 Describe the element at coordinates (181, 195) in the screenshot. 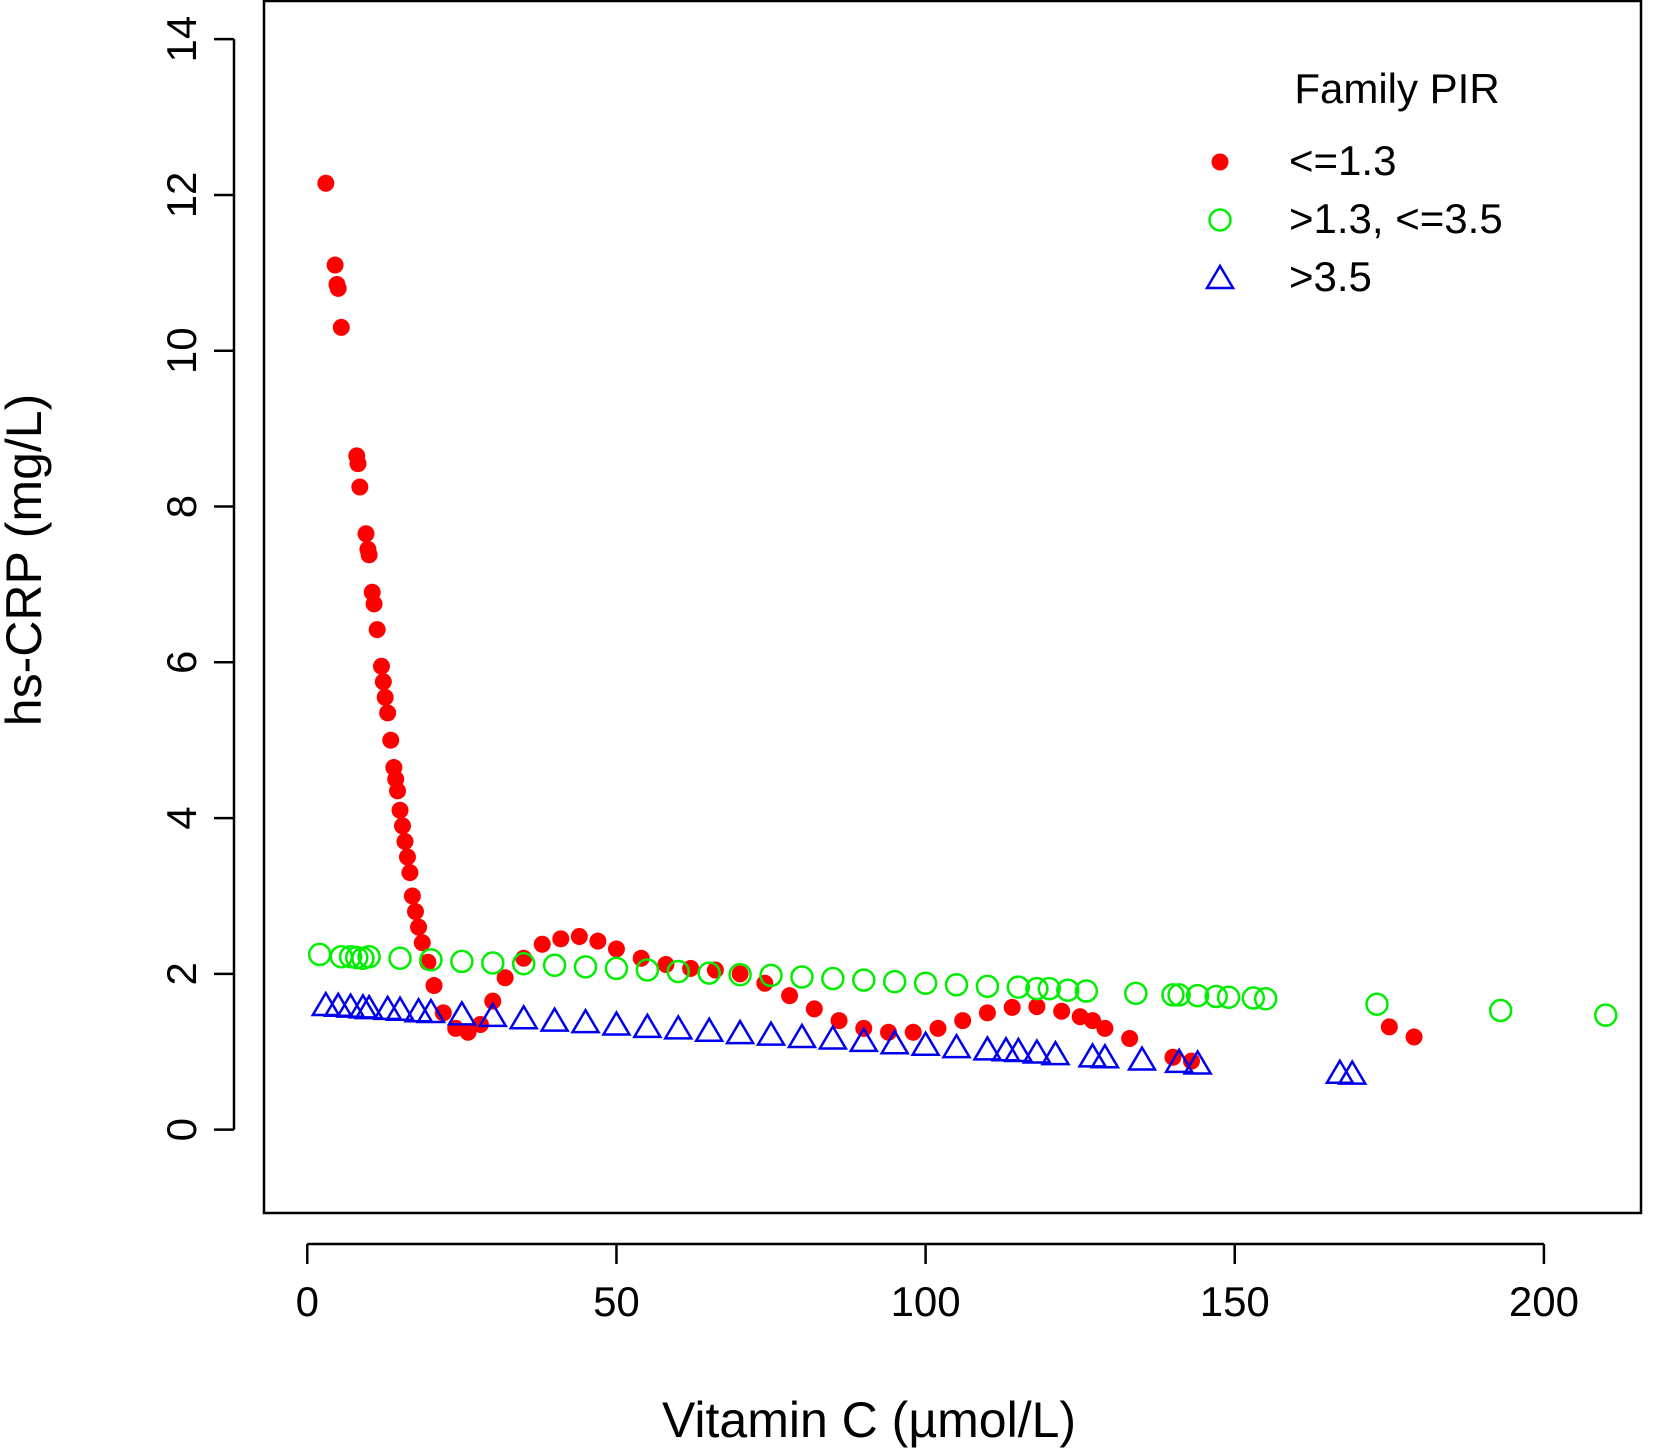

I see `y-tick-label: 12` at that location.